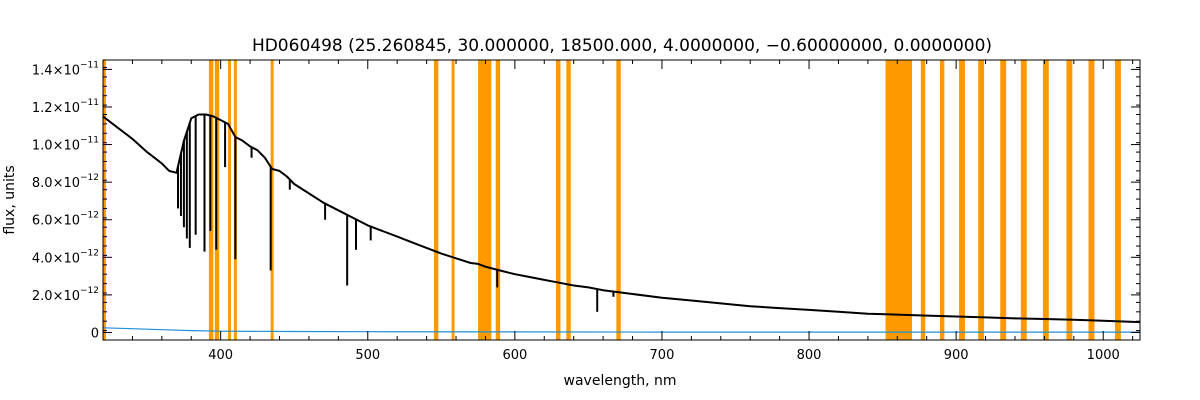 This screenshot has width=1200, height=400. What do you see at coordinates (1103, 355) in the screenshot?
I see `x-tick-label: 1000` at bounding box center [1103, 355].